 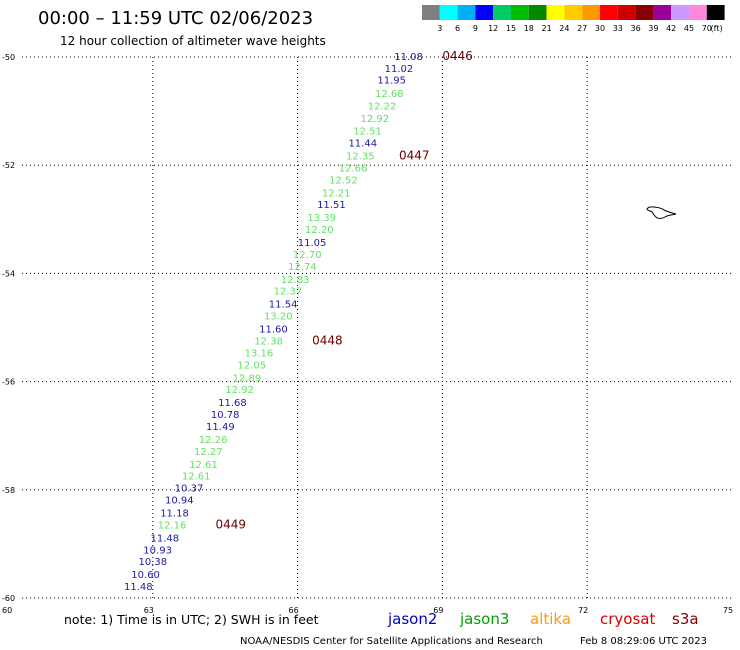 What do you see at coordinates (671, 28) in the screenshot?
I see `colorbar-label: 42` at bounding box center [671, 28].